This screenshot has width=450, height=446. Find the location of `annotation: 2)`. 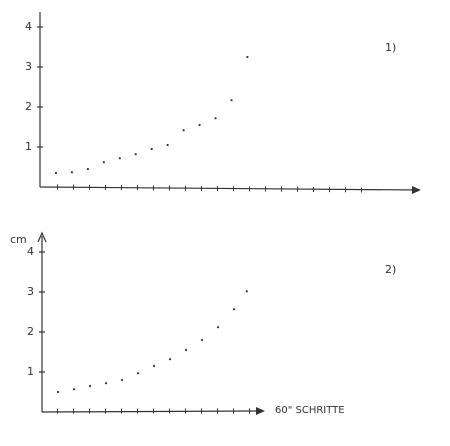

annotation: 2) is located at coordinates (390, 269).